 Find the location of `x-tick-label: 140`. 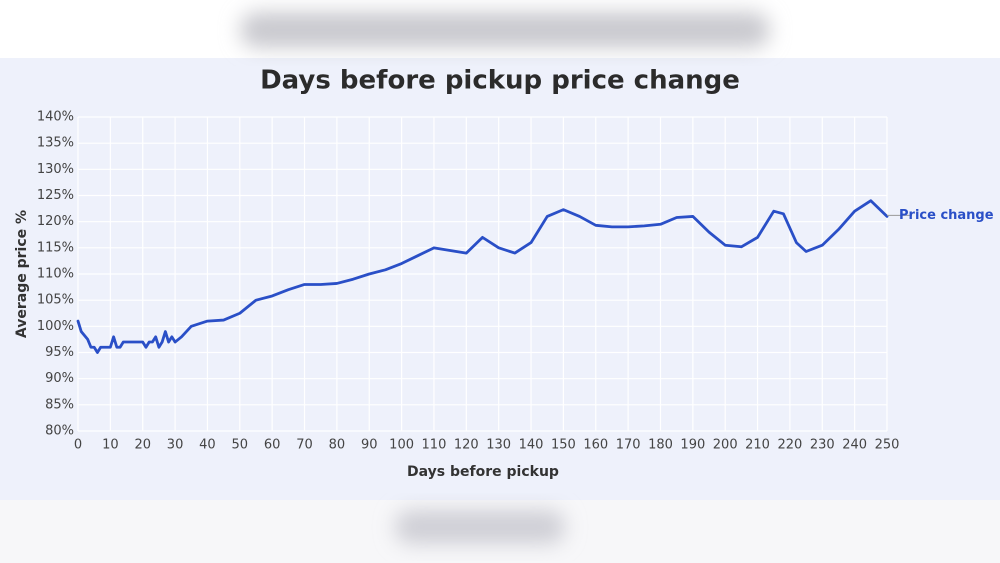

x-tick-label: 140 is located at coordinates (531, 445).